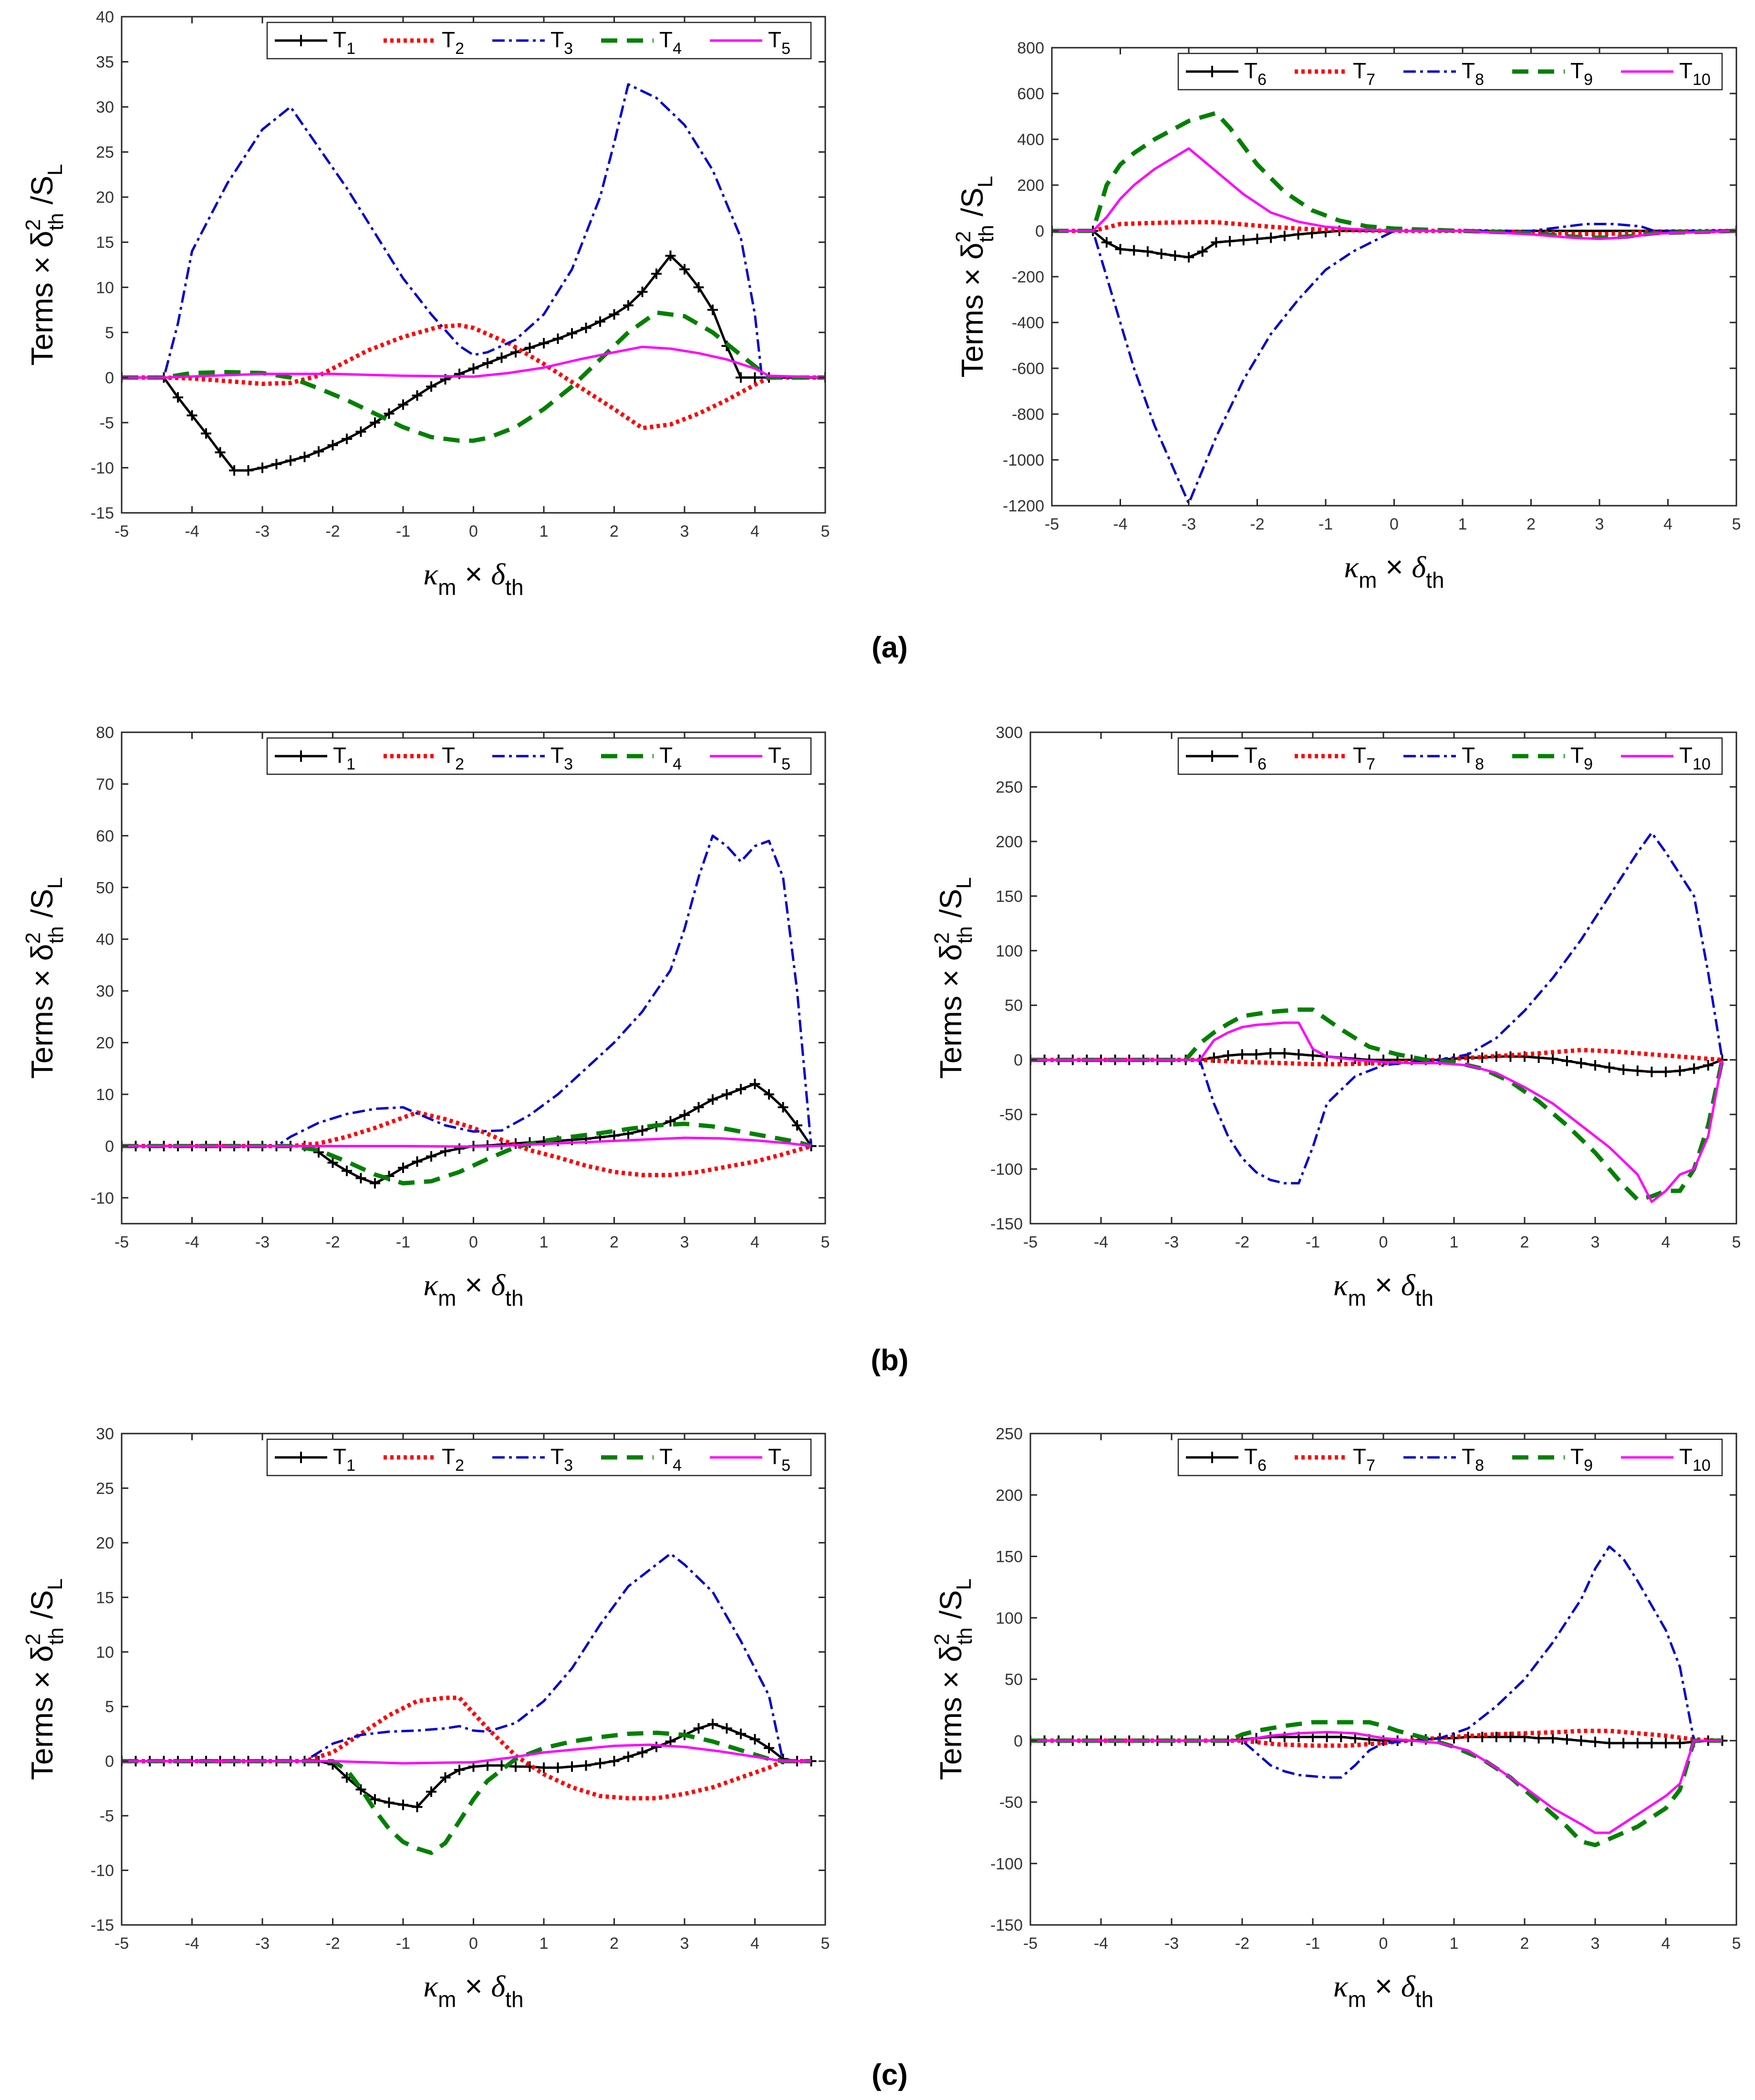  I want to click on x-tick-label: 0, so click(473, 1944).